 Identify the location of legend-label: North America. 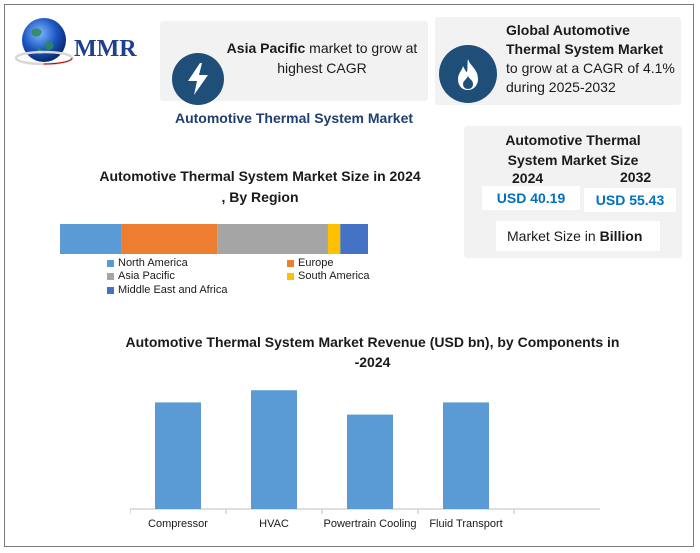
(153, 263).